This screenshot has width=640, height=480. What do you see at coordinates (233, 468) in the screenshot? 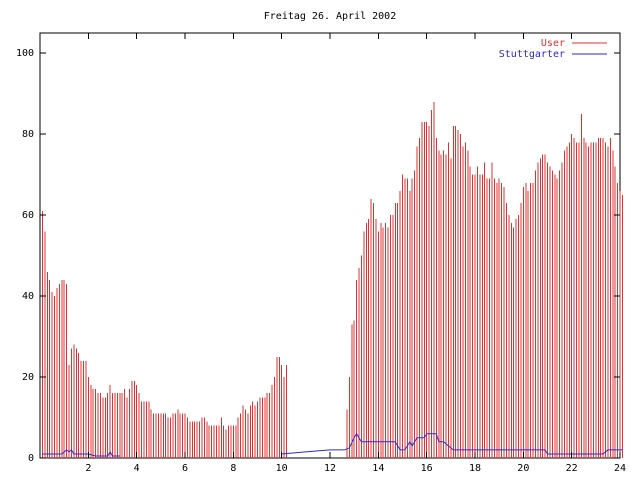
I see `x-tick-label: 8` at bounding box center [233, 468].